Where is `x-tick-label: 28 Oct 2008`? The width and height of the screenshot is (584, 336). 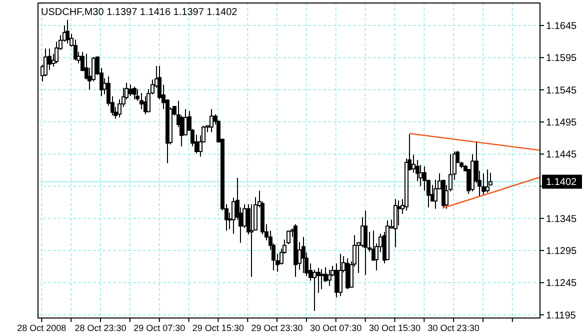 x-tick-label: 28 Oct 2008 is located at coordinates (41, 328).